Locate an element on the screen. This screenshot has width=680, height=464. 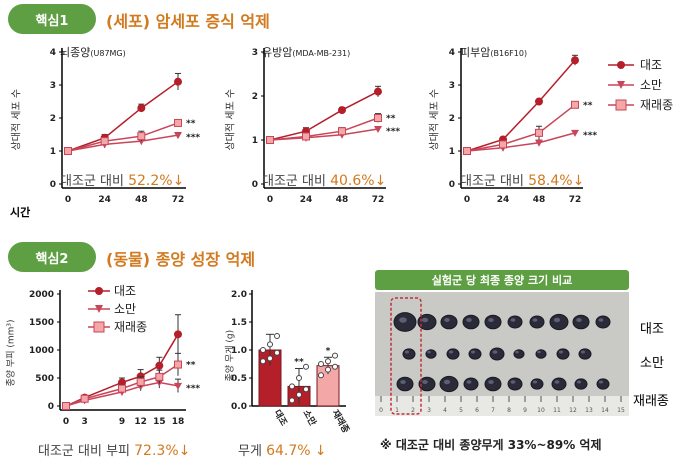
photo-highlight-box is located at coordinates (406, 356).